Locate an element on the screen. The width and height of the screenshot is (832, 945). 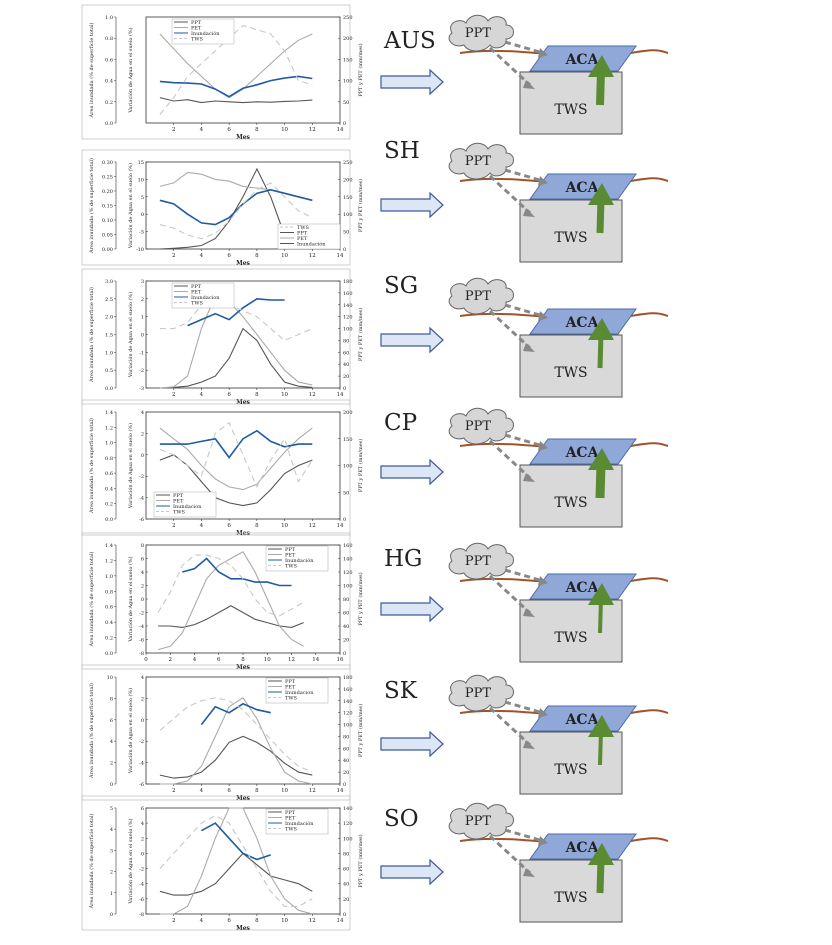
y2-tick-label: 0 is located at coordinates (142, 600).